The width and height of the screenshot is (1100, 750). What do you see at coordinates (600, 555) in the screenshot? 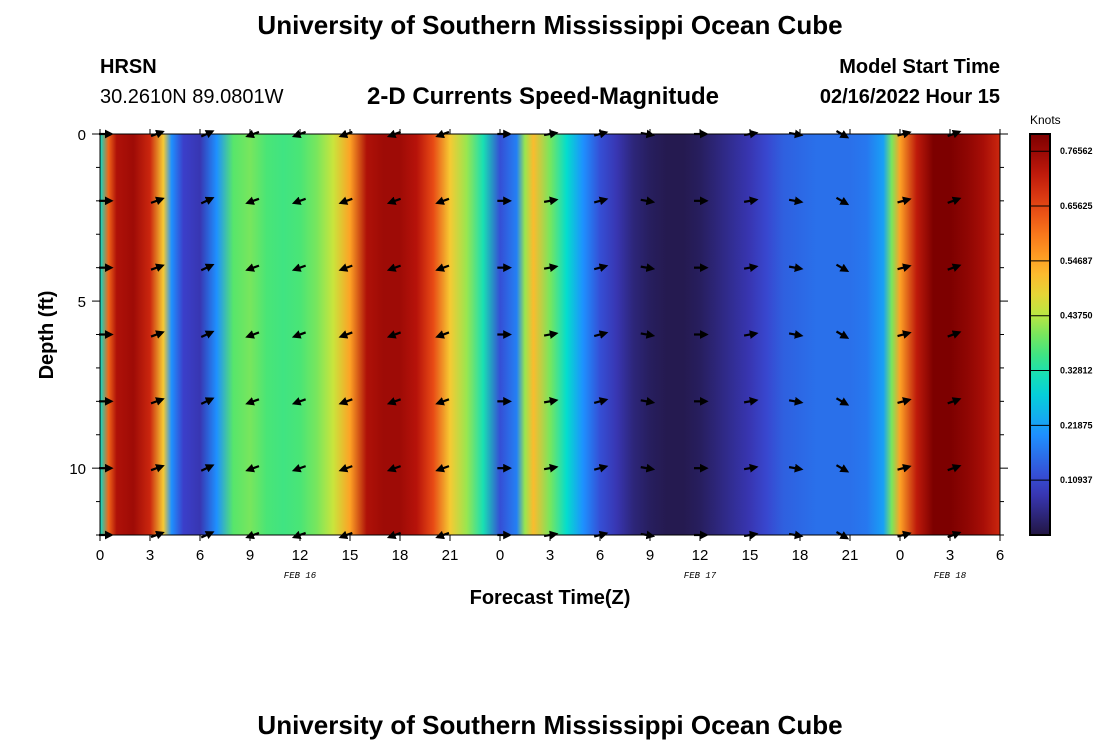
I see `x-tick-label: 6` at bounding box center [600, 555].